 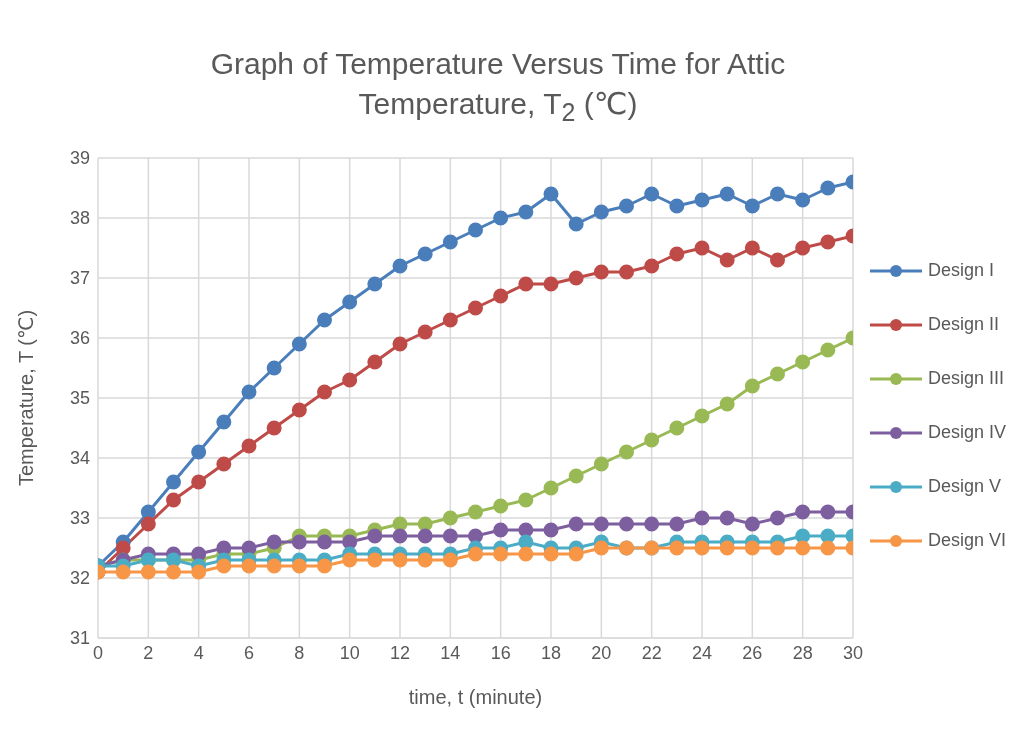 What do you see at coordinates (26, 398) in the screenshot?
I see `y-axis-title: Temperature, T (℃)` at bounding box center [26, 398].